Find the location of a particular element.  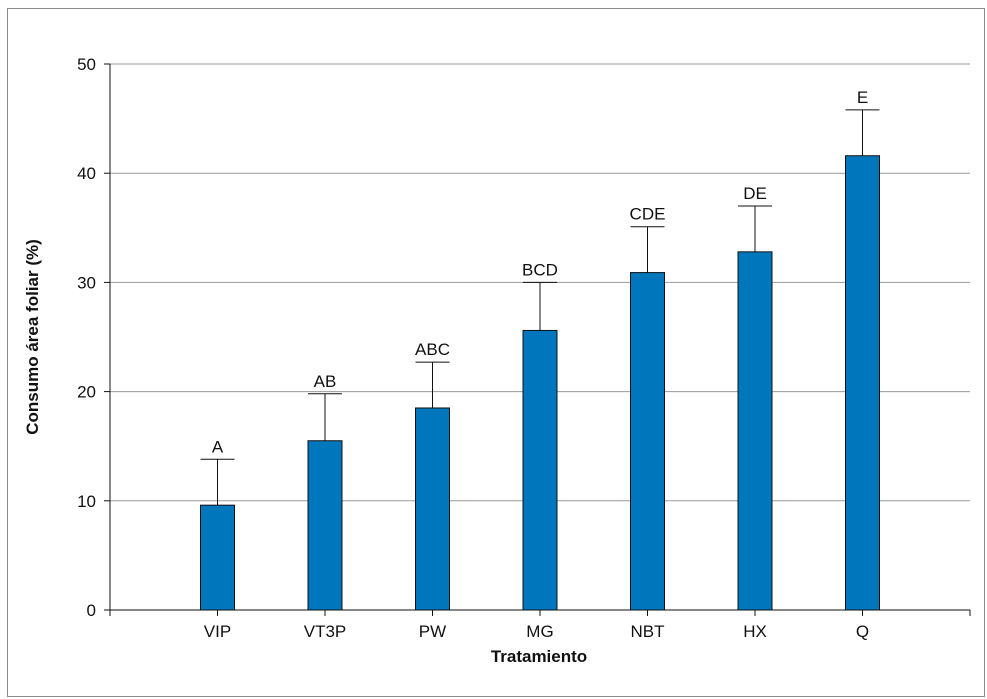

y-tick-label: 40 is located at coordinates (86, 173).